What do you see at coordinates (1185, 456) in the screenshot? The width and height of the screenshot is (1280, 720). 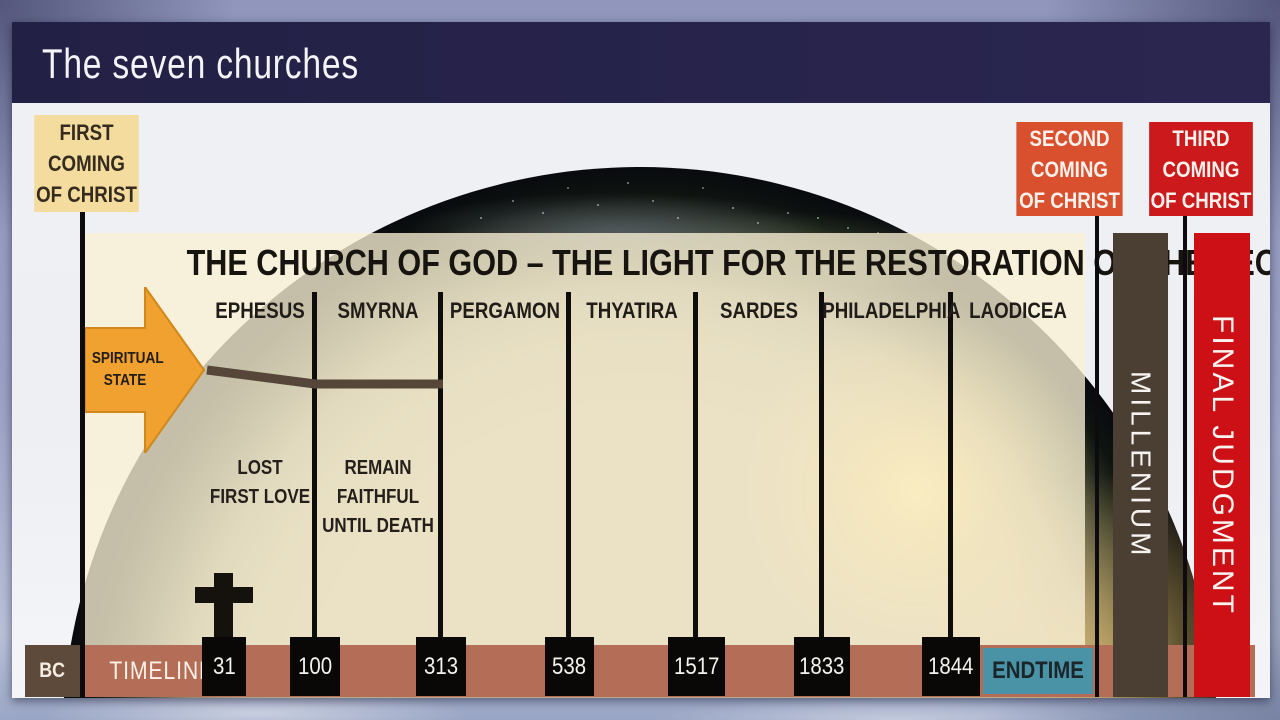 I see `third-coming-line` at bounding box center [1185, 456].